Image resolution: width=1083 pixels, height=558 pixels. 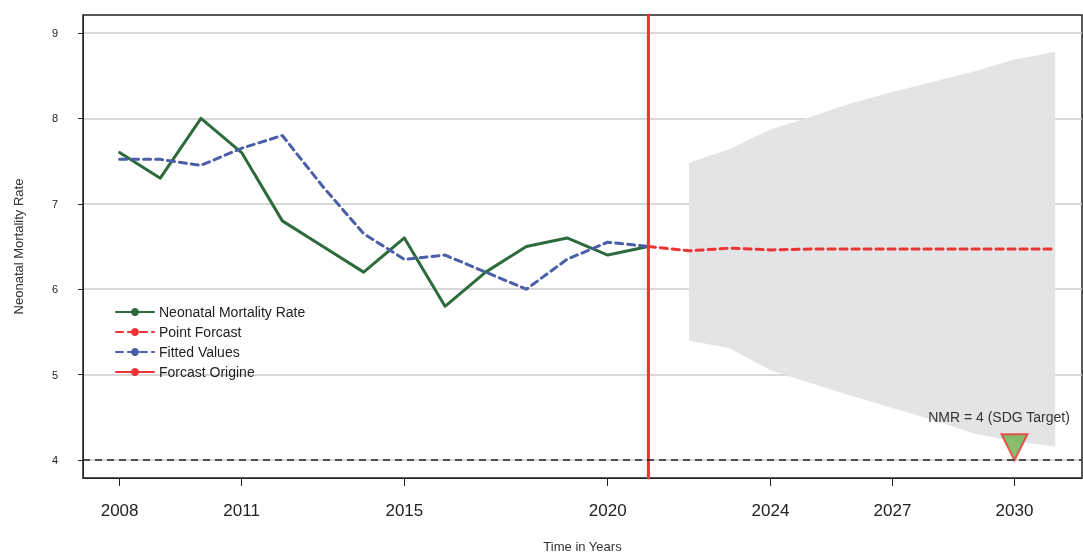 I want to click on x-tick-label: 2030, so click(x=1014, y=510).